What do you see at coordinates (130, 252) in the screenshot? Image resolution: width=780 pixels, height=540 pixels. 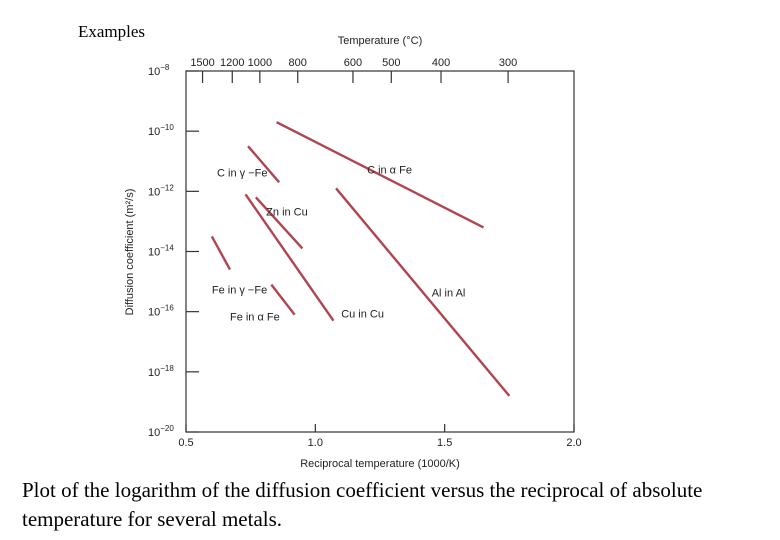 I see `y-axis-title: Diffusion coefficient (m²/s)` at bounding box center [130, 252].